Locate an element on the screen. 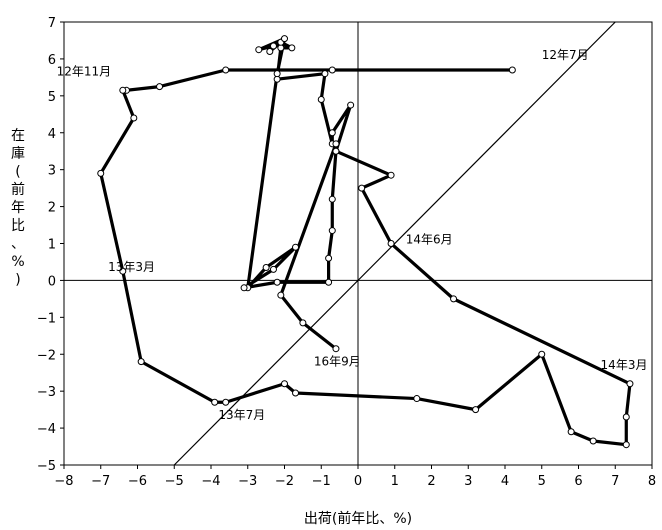 This screenshot has width=662, height=530. annotation-label: 12年11月 is located at coordinates (84, 72).